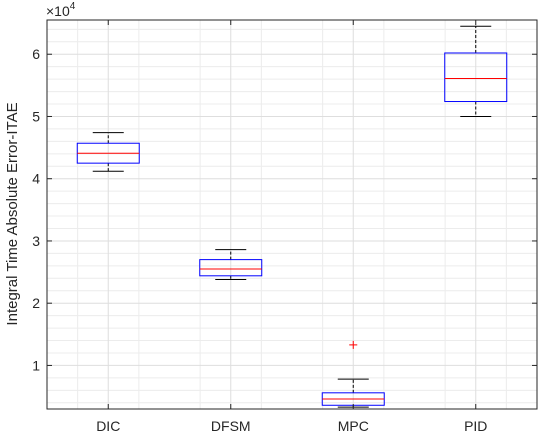 This screenshot has height=435, width=550. I want to click on y-axis-multiplier: ×10⁴, so click(61, 10).